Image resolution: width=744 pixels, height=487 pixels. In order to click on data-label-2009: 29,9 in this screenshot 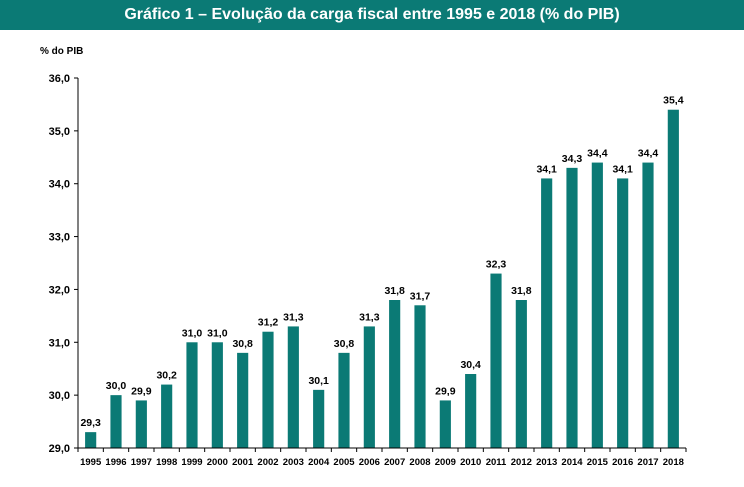, I will do `click(445, 391)`.